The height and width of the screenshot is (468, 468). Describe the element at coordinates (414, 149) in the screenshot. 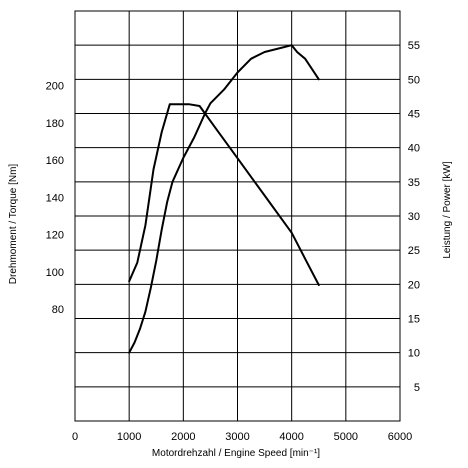

I see `right-y-tick-label: 40` at that location.